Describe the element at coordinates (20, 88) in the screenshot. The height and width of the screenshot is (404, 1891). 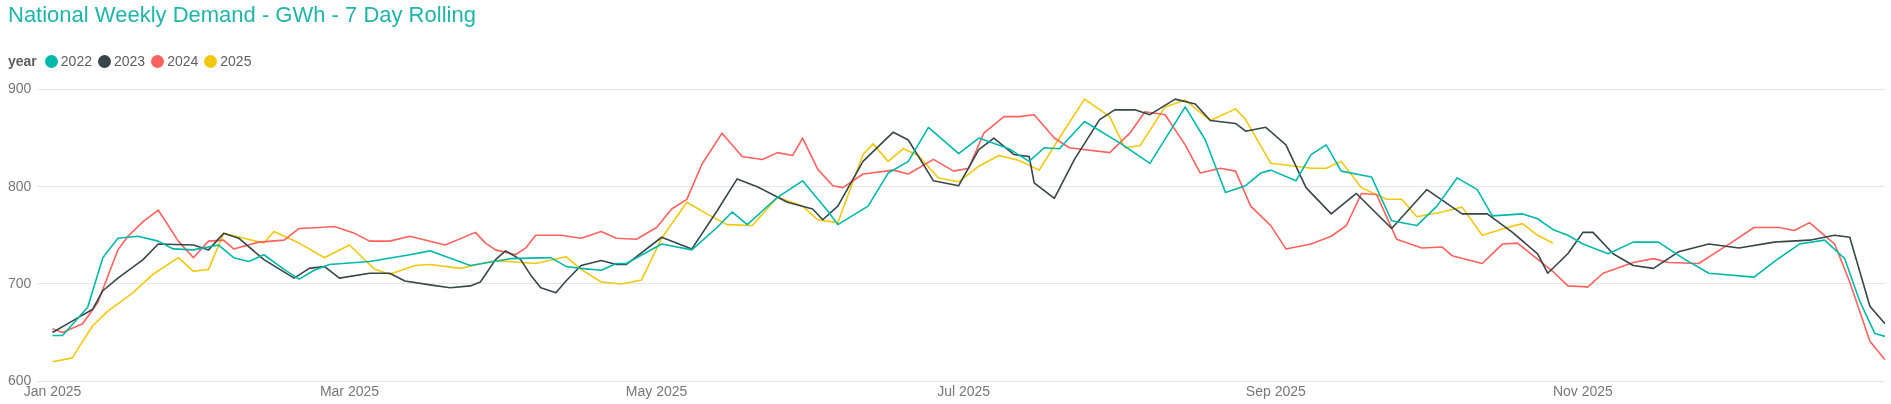
I see `y-tick-label: 900` at that location.